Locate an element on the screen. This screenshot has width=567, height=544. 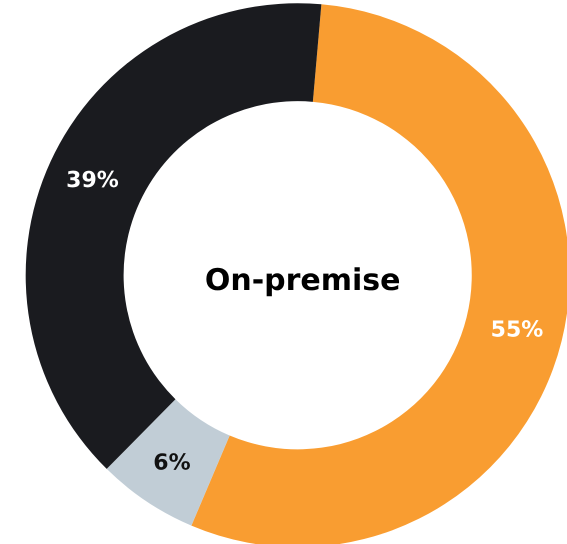
data-label: 39% is located at coordinates (92, 180).